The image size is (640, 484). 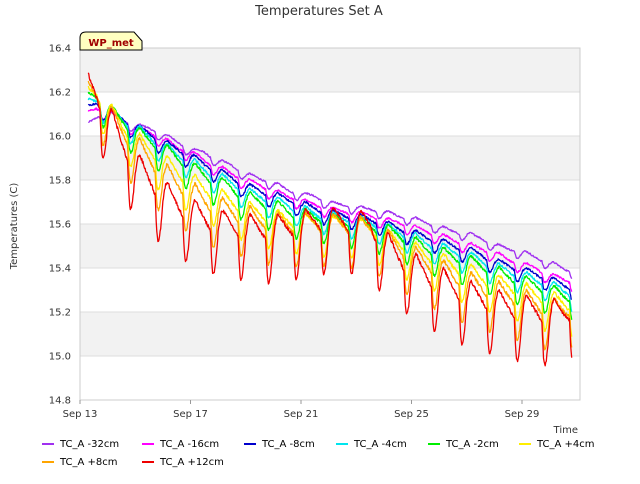 I want to click on x-tick-label: Sep 29, so click(x=522, y=414).